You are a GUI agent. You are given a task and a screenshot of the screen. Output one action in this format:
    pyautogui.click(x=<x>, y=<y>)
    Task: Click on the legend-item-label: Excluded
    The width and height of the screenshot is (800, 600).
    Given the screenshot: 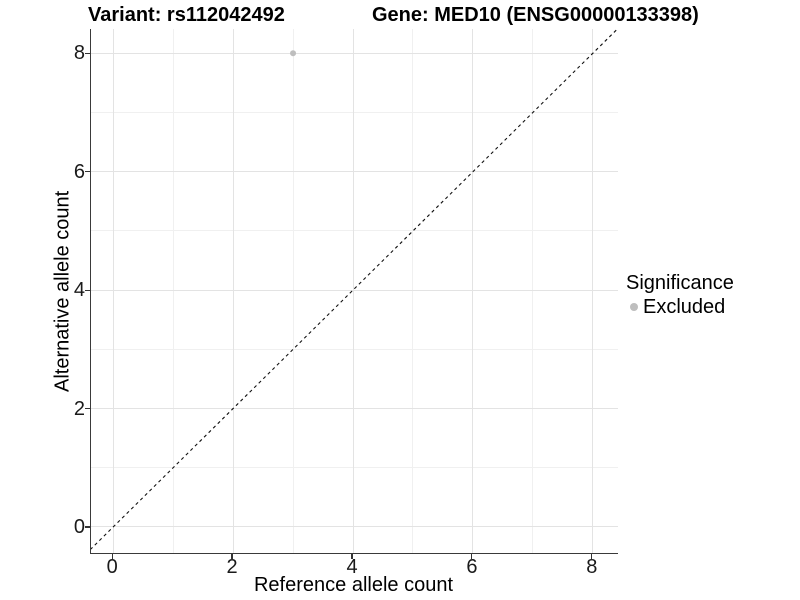 What is the action you would take?
    pyautogui.click(x=684, y=307)
    